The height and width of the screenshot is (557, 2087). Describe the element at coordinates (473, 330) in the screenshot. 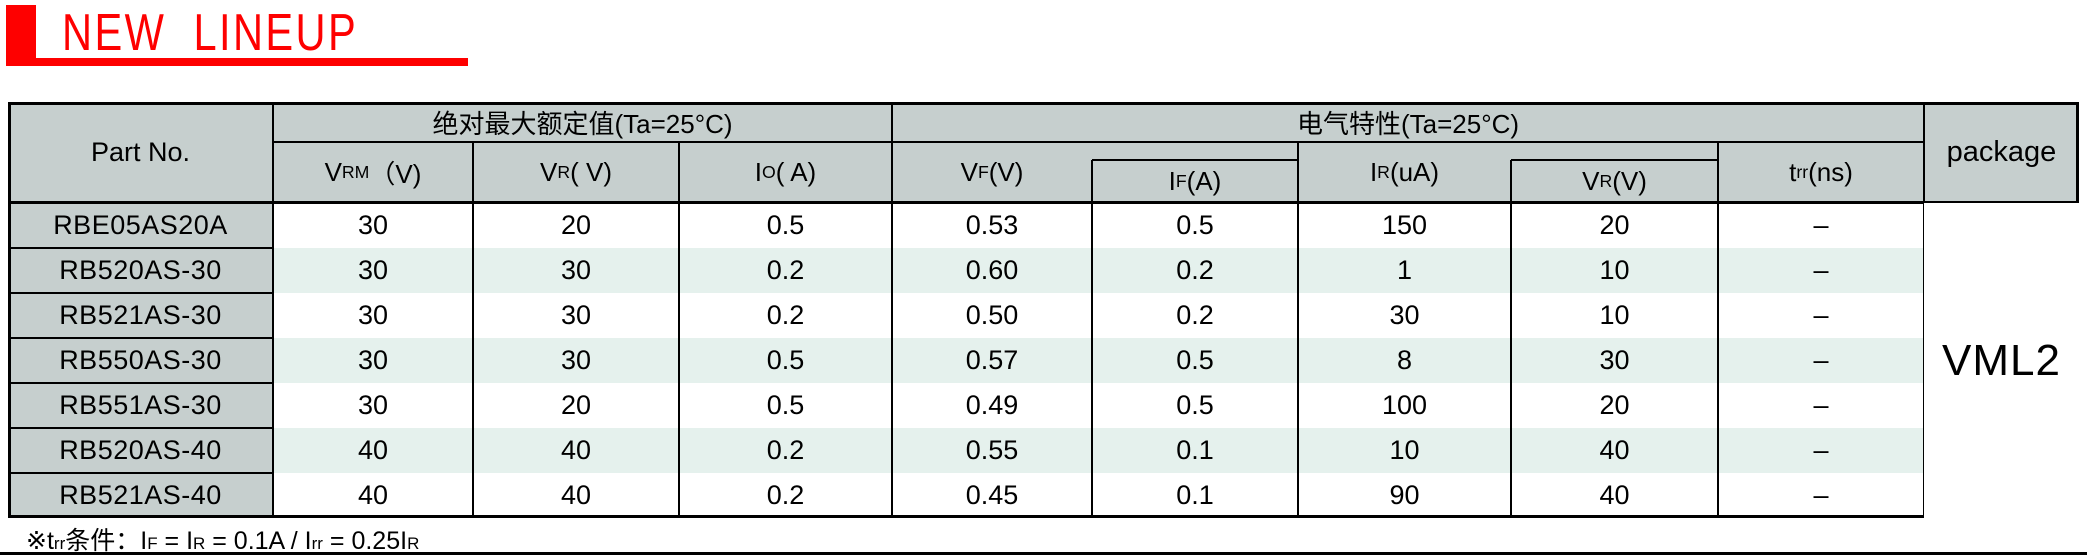

I see `col-rule-vrm` at that location.